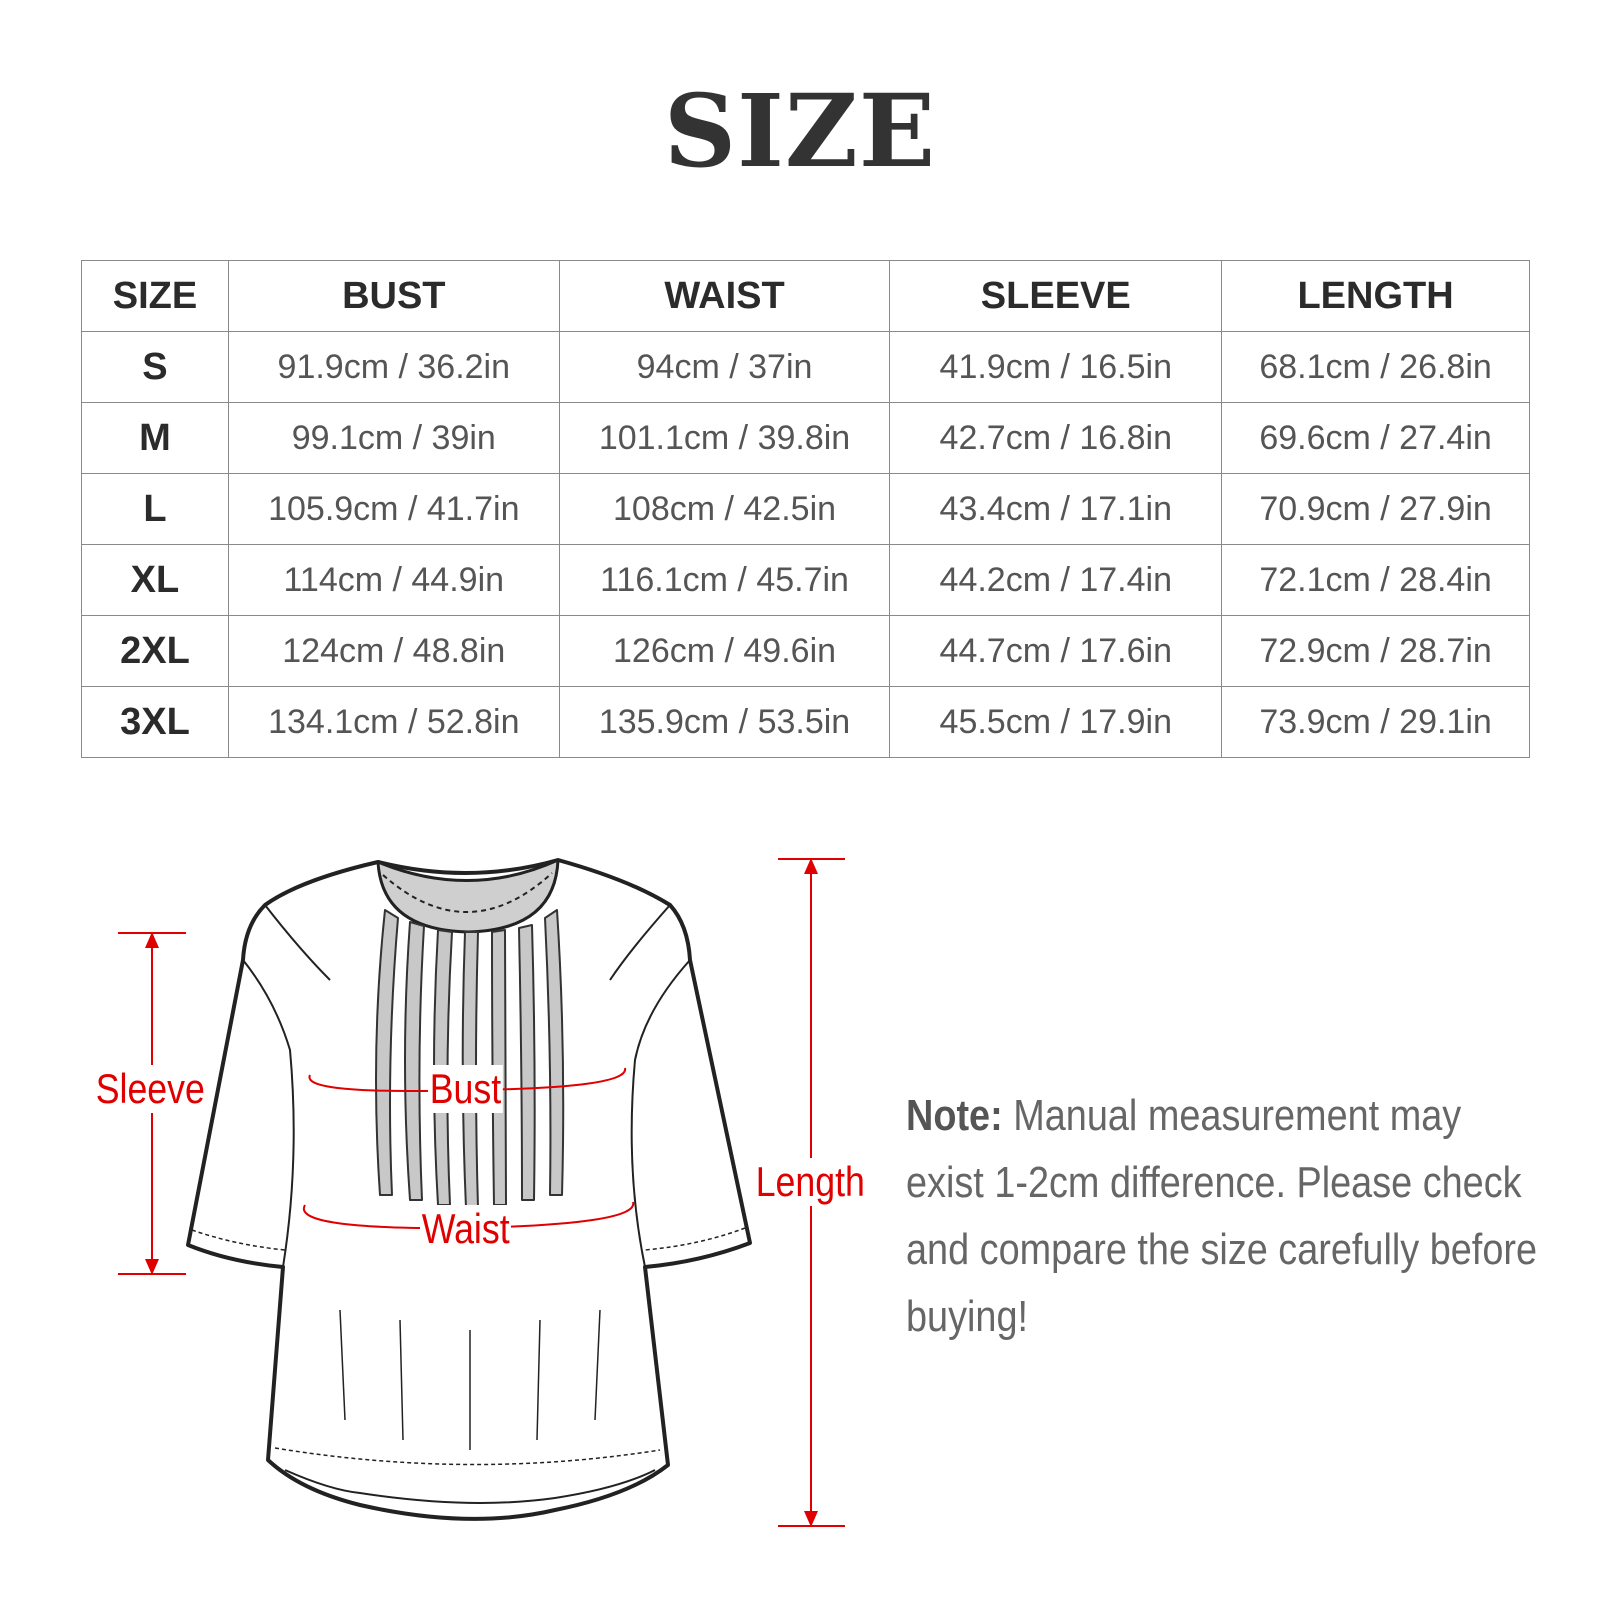 The image size is (1600, 1600). I want to click on note-label: Note:, so click(954, 1115).